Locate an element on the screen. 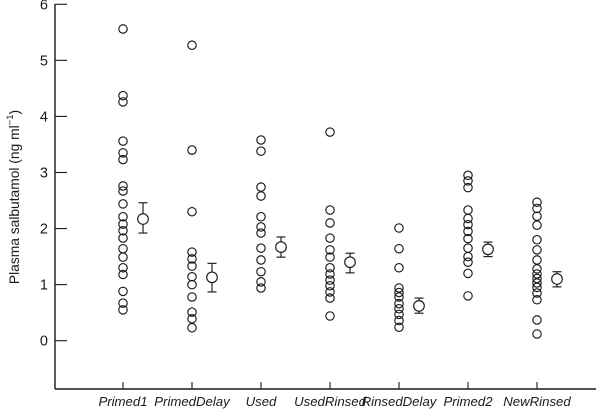  y-tick-label: 1 is located at coordinates (44, 286).